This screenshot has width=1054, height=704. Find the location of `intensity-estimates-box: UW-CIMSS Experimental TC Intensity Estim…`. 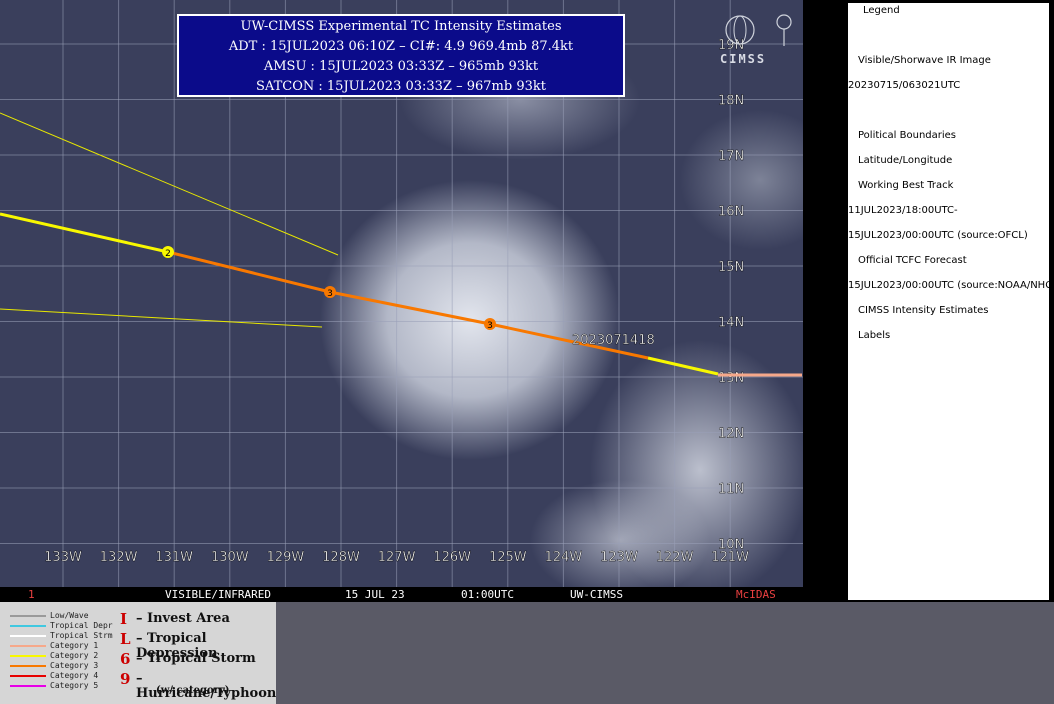

intensity-estimates-box: UW-CIMSS Experimental TC Intensity Estim… is located at coordinates (401, 55).